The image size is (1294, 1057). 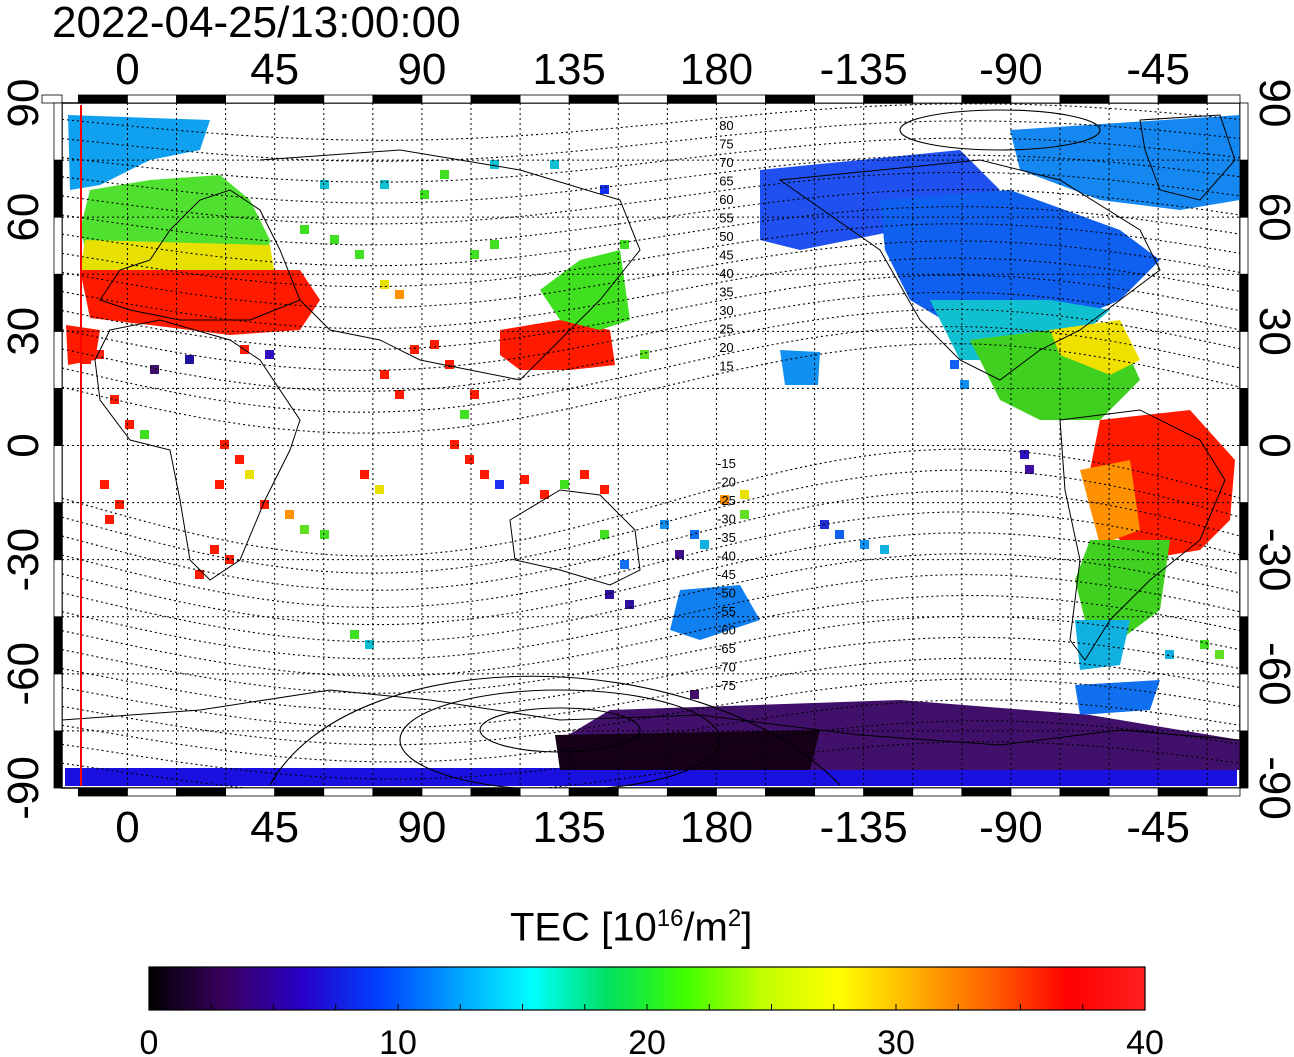 What do you see at coordinates (726, 574) in the screenshot?
I see `geomag-label: -45` at bounding box center [726, 574].